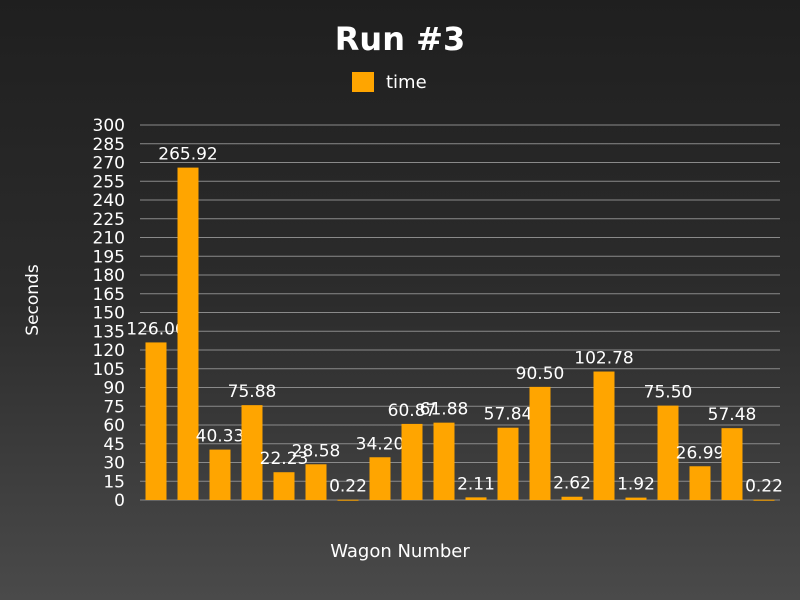  I want to click on y-tick-label: 270, so click(109, 164).